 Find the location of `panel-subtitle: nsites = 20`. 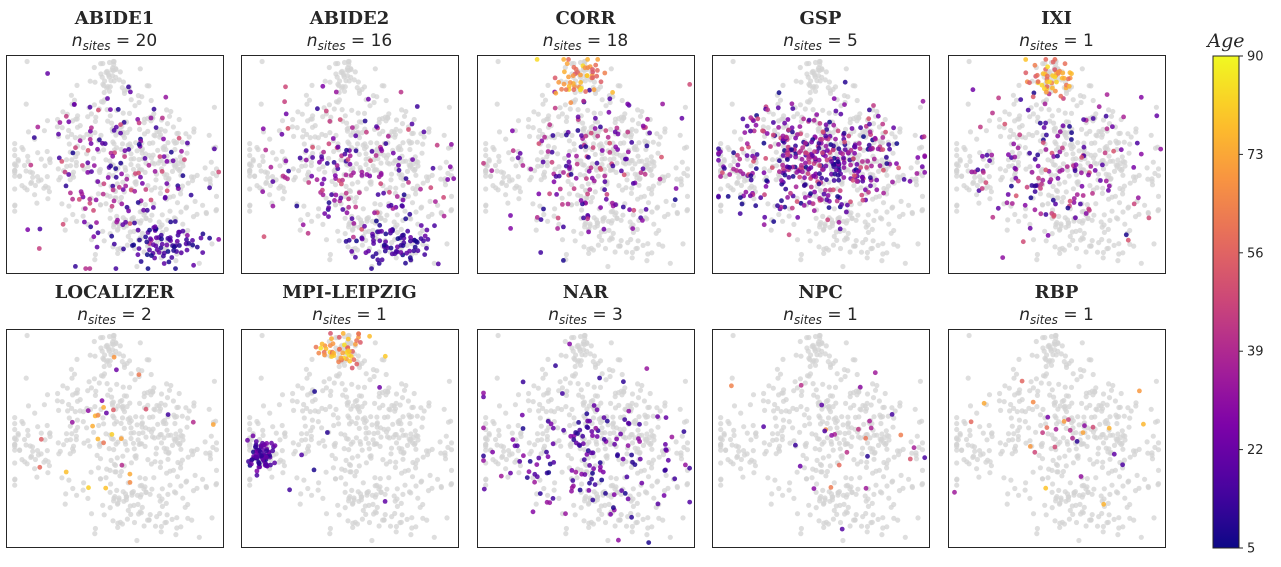

panel-subtitle: nsites = 20 is located at coordinates (114, 42).